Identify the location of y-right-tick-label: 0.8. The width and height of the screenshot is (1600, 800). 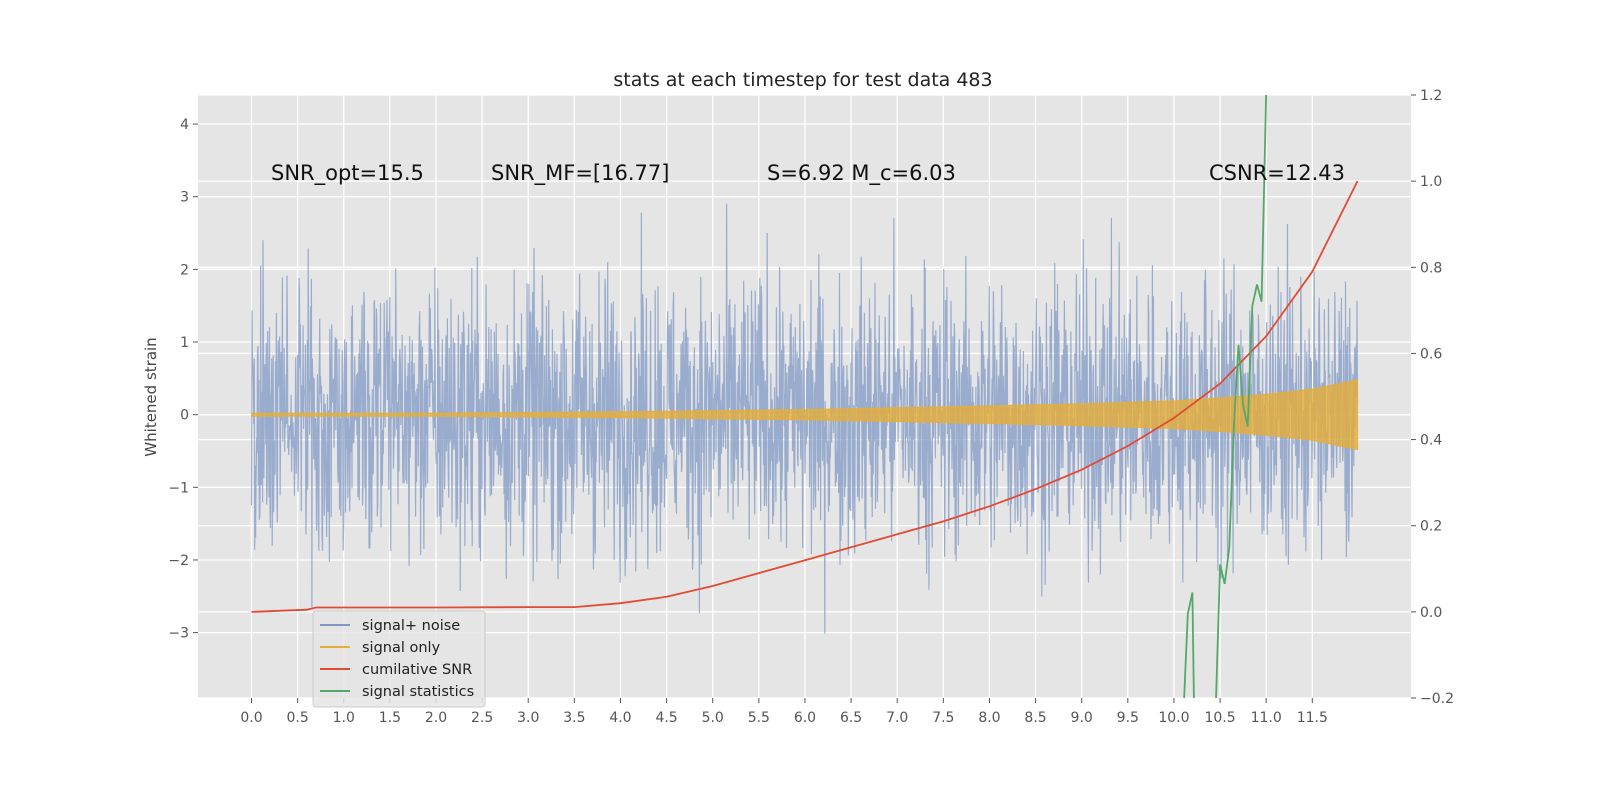
(1431, 268).